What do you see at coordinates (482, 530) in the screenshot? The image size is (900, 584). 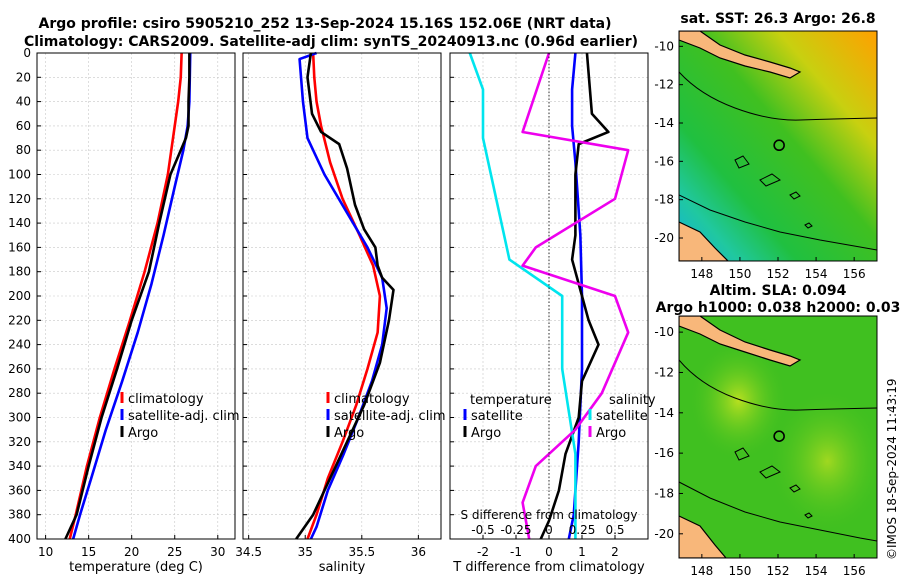 I see `s-tick-label: -0.5` at bounding box center [482, 530].